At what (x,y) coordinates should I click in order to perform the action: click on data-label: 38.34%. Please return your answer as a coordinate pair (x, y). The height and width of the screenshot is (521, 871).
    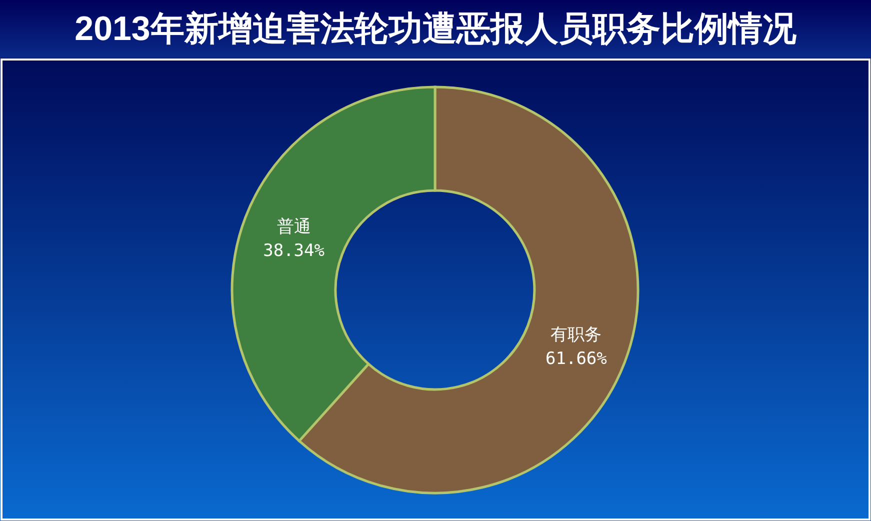
    Looking at the image, I should click on (294, 250).